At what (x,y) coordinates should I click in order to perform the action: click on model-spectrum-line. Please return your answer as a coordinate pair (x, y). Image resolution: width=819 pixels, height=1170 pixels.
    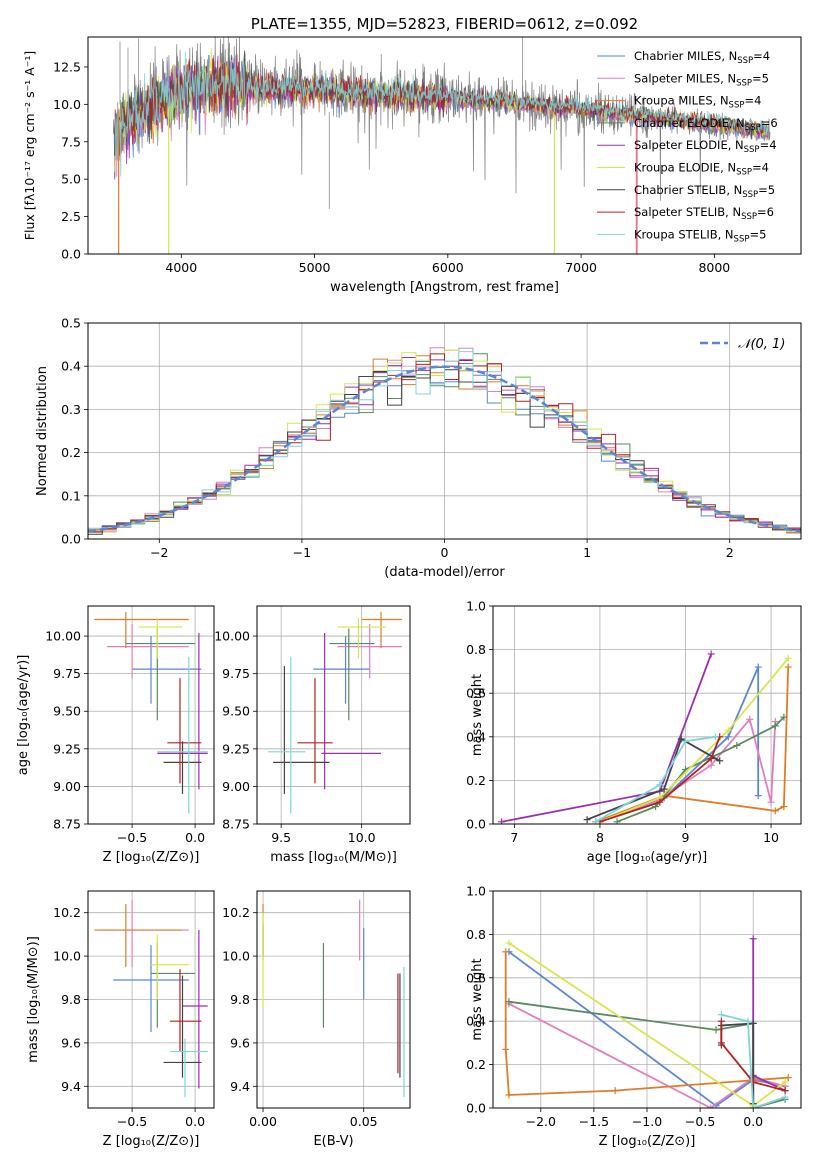
    Looking at the image, I should click on (441, 114).